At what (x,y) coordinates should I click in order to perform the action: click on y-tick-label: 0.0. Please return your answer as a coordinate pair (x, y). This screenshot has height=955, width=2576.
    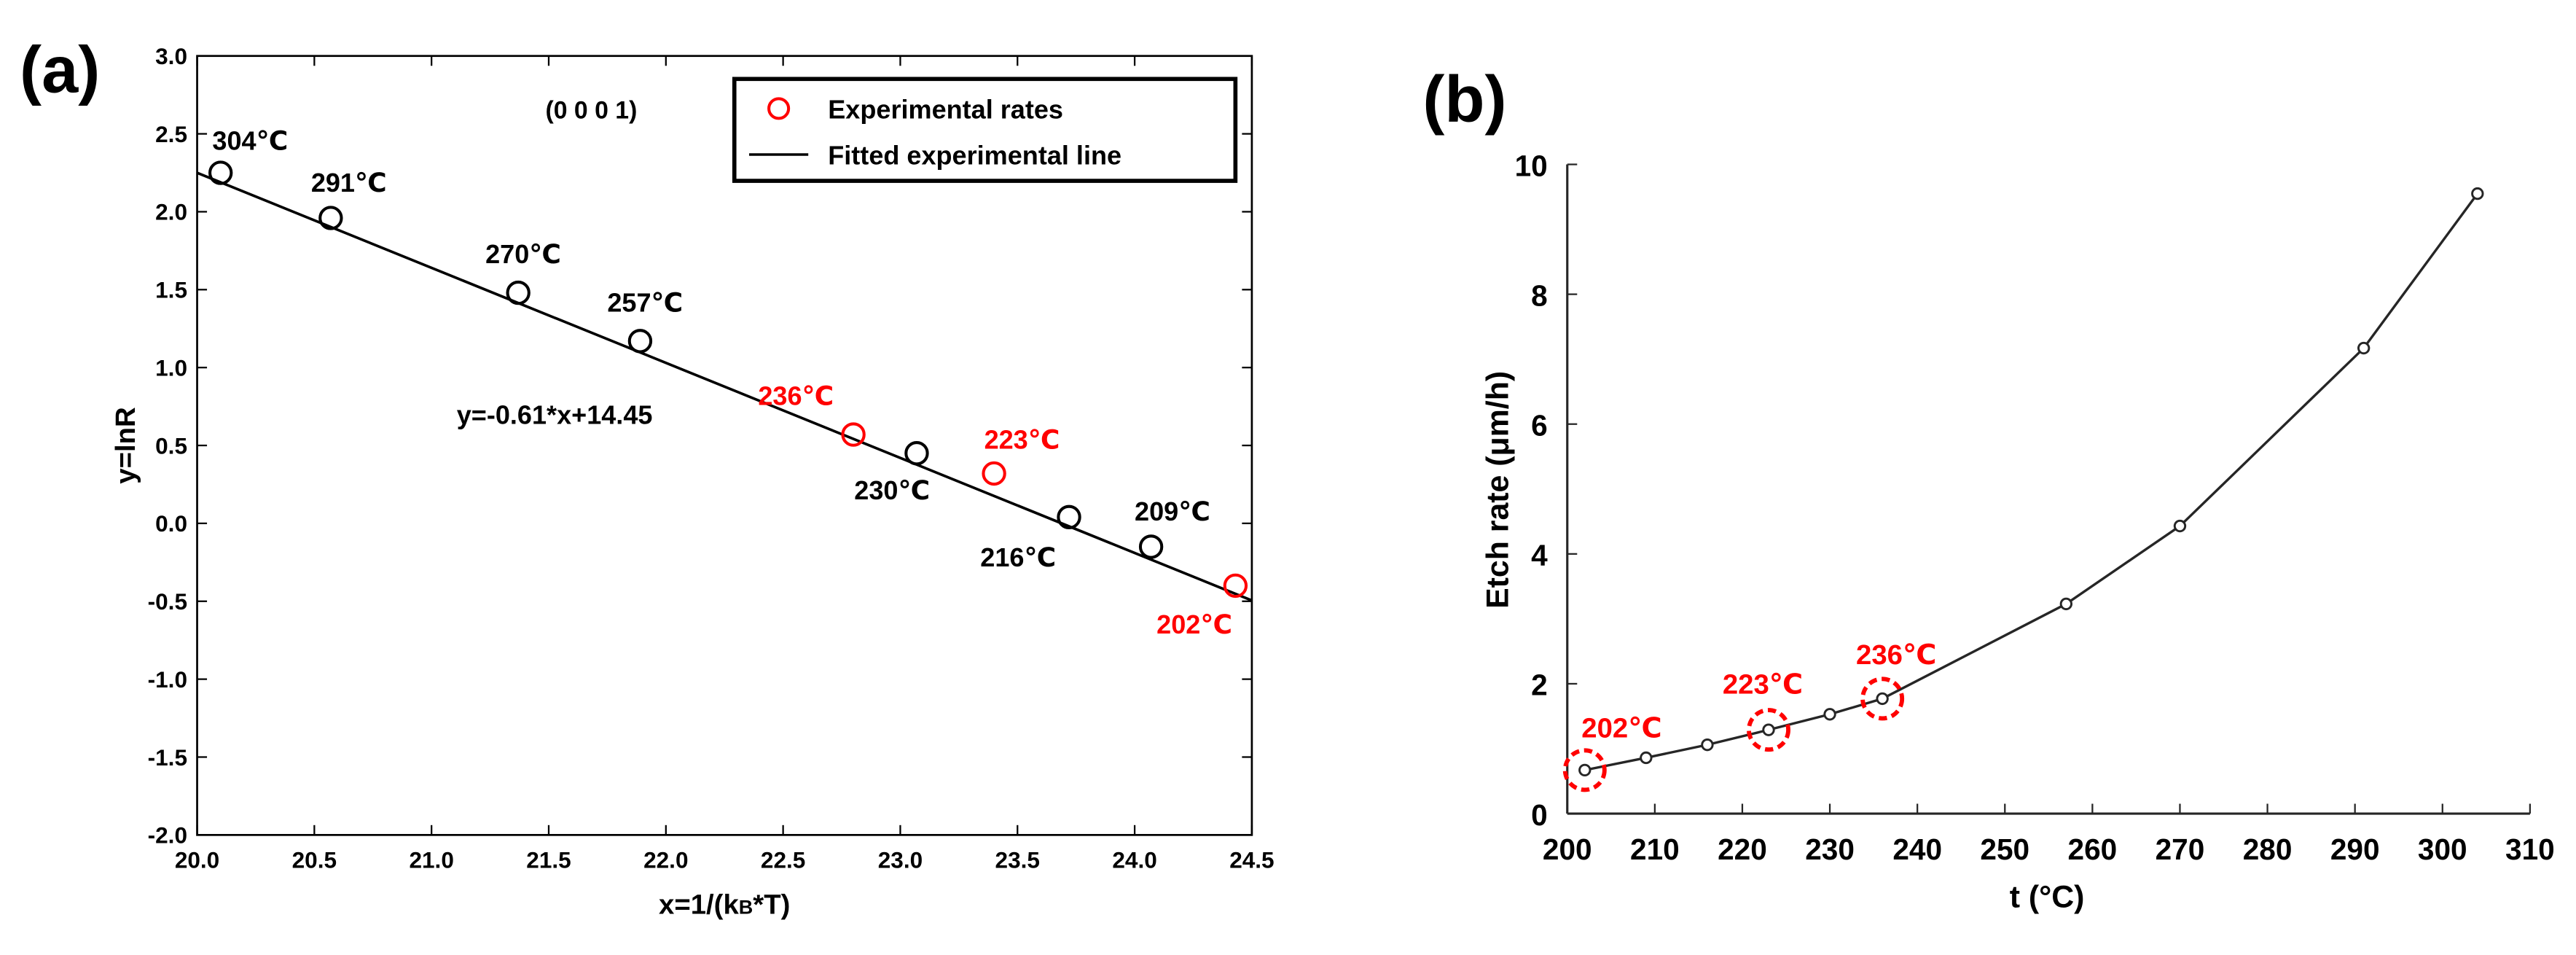
    Looking at the image, I should click on (171, 523).